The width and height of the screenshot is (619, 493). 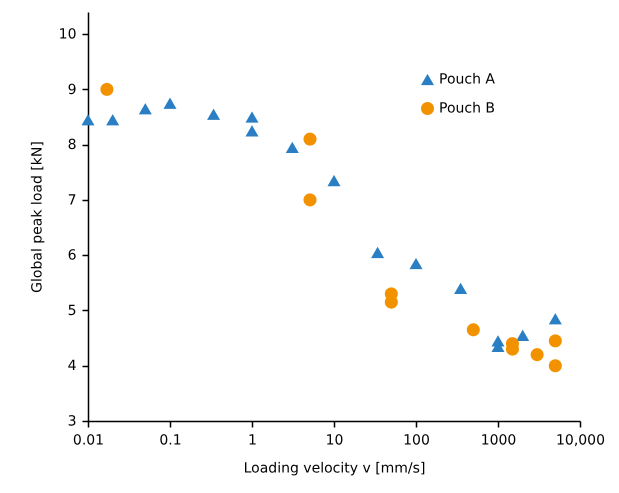 I want to click on x-tick-label: 10, so click(x=335, y=440).